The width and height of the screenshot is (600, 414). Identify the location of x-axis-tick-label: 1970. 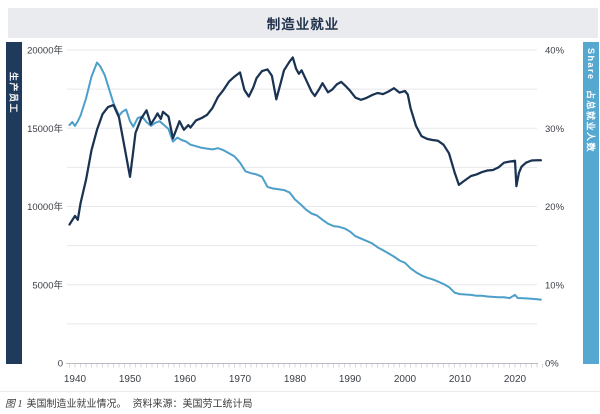
(240, 379).